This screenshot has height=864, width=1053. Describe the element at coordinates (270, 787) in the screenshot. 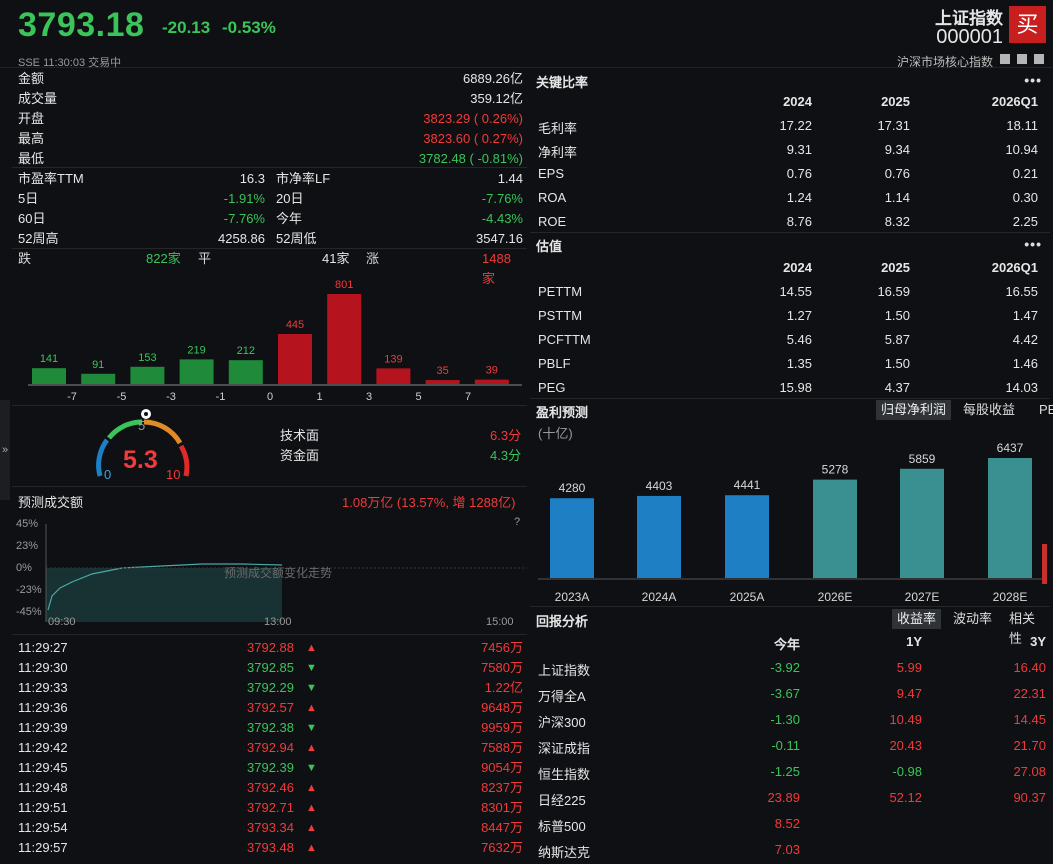

I see `trade-price: 3792.46` at that location.